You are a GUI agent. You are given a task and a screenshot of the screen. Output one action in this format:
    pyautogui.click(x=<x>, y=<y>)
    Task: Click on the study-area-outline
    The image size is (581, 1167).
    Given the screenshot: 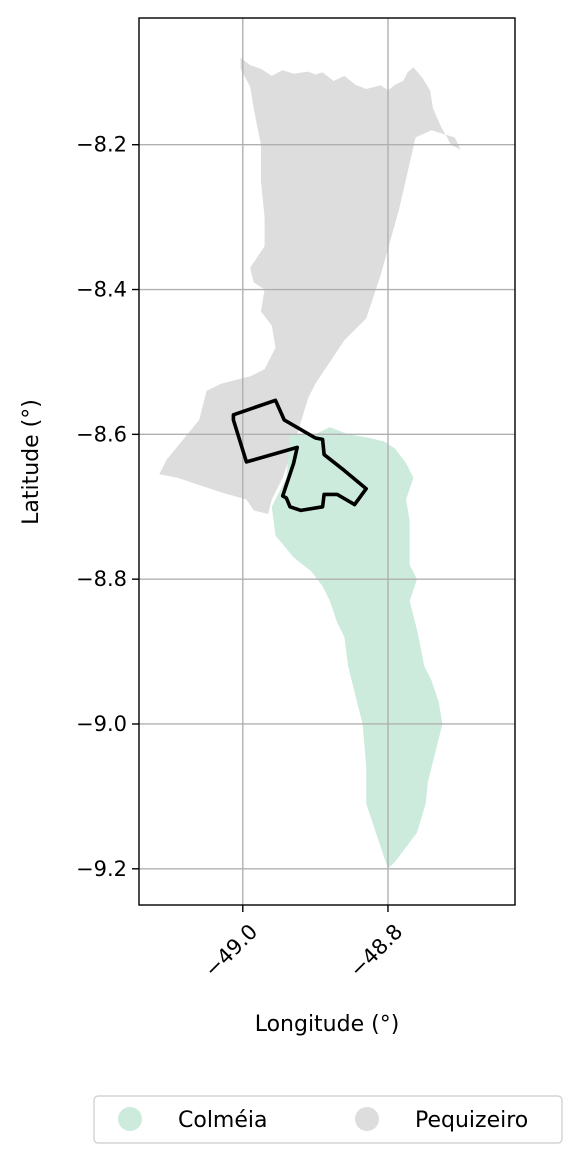 What is the action you would take?
    pyautogui.click(x=300, y=455)
    